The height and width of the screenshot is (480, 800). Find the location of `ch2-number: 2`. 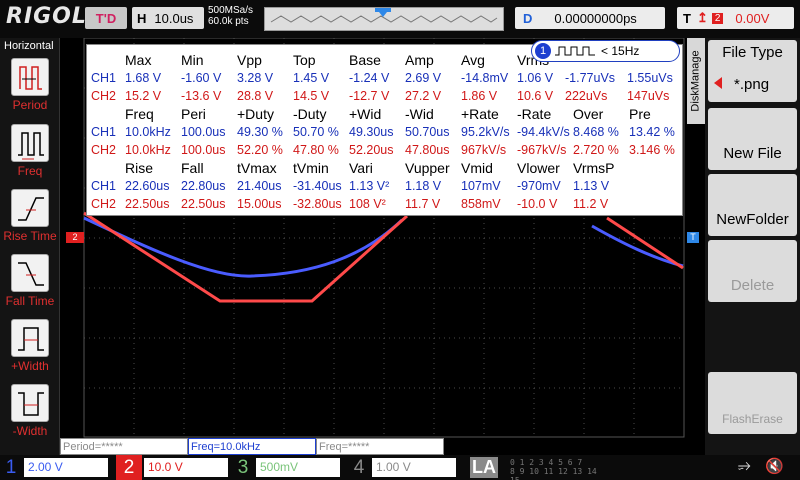

ch2-number: 2 is located at coordinates (129, 467).